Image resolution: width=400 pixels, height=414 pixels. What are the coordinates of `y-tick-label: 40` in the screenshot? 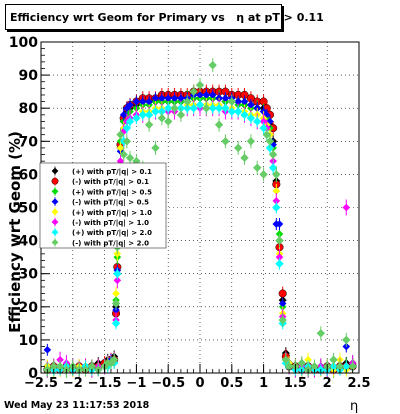 It's located at (29, 242).